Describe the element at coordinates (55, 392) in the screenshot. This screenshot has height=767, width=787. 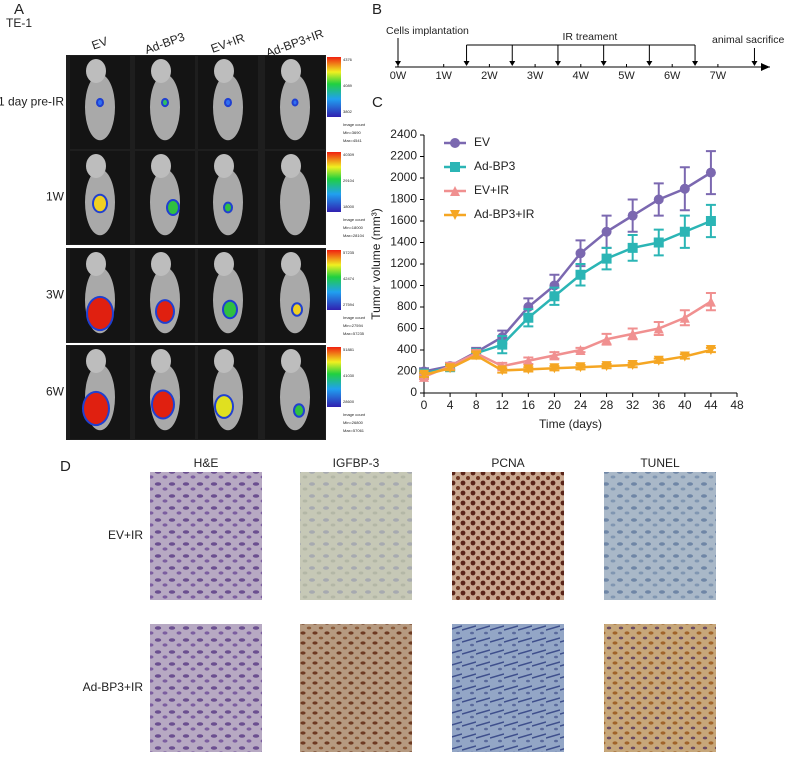
I see `row-label: 6W` at that location.